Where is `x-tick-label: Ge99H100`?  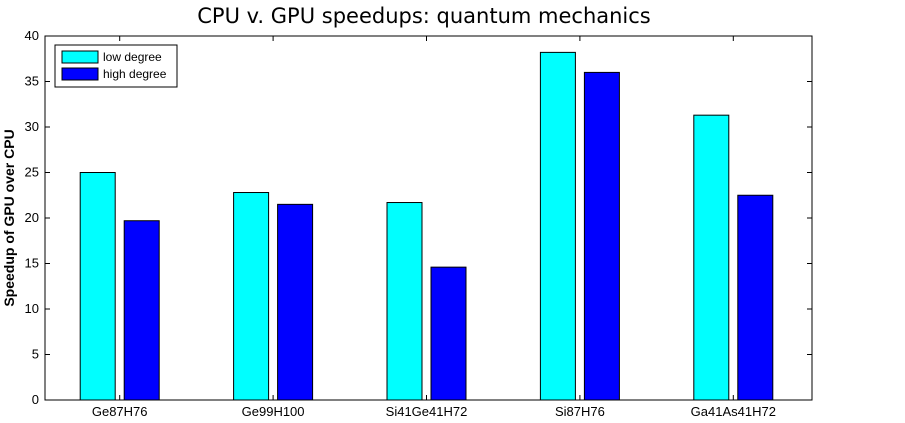
x-tick-label: Ge99H100 is located at coordinates (273, 411).